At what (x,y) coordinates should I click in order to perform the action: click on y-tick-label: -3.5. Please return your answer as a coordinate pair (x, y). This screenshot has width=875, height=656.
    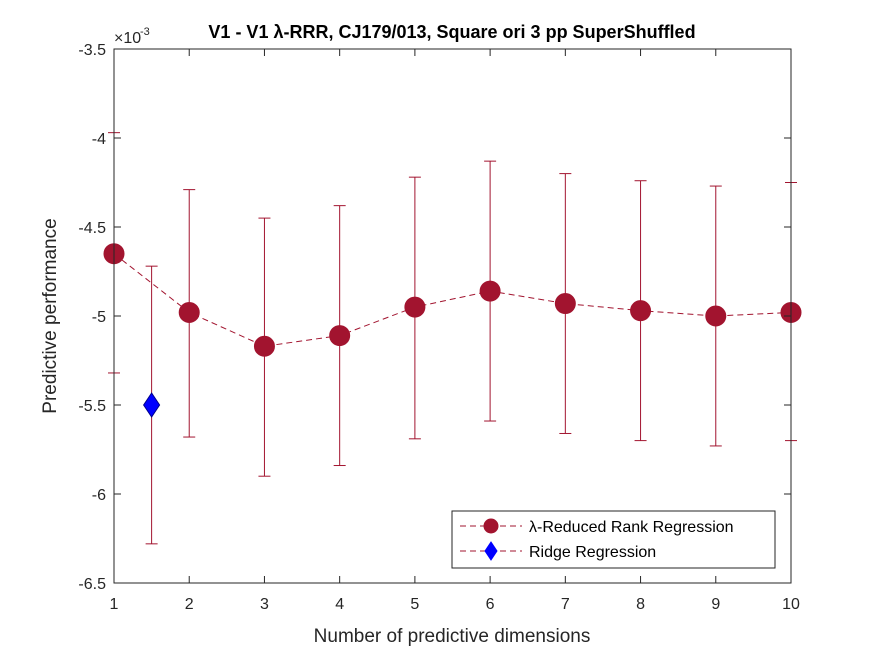
    Looking at the image, I should click on (92, 50).